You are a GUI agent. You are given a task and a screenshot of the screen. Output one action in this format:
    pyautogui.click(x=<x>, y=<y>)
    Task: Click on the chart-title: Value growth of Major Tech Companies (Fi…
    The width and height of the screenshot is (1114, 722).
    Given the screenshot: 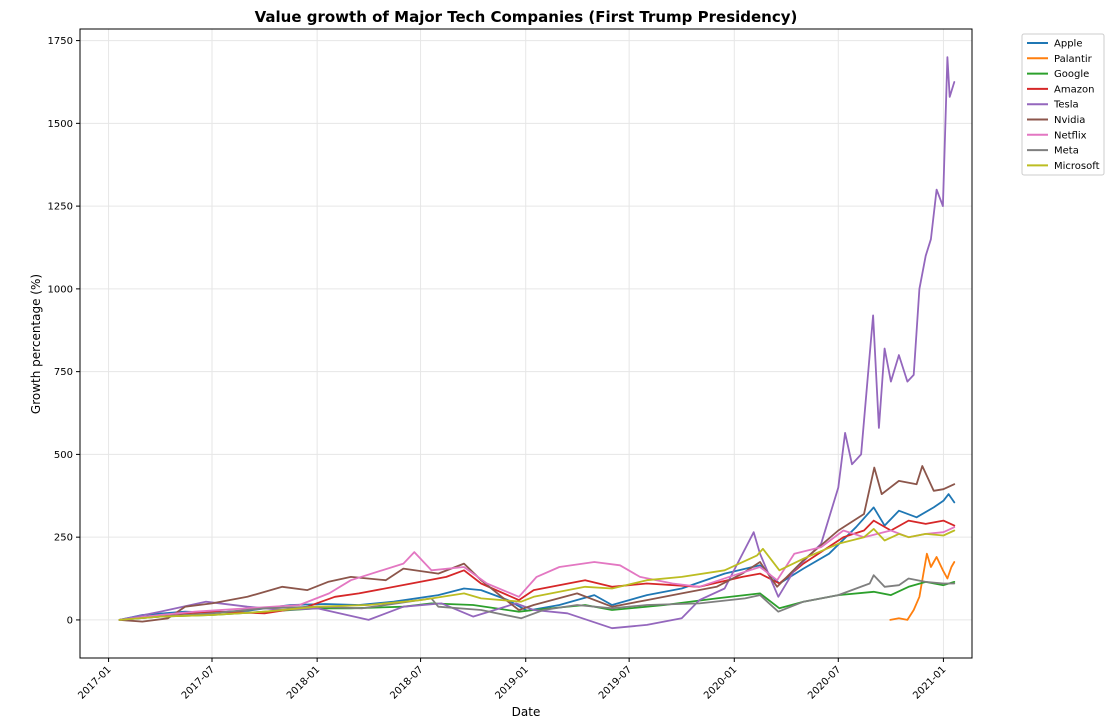 What is the action you would take?
    pyautogui.click(x=526, y=17)
    